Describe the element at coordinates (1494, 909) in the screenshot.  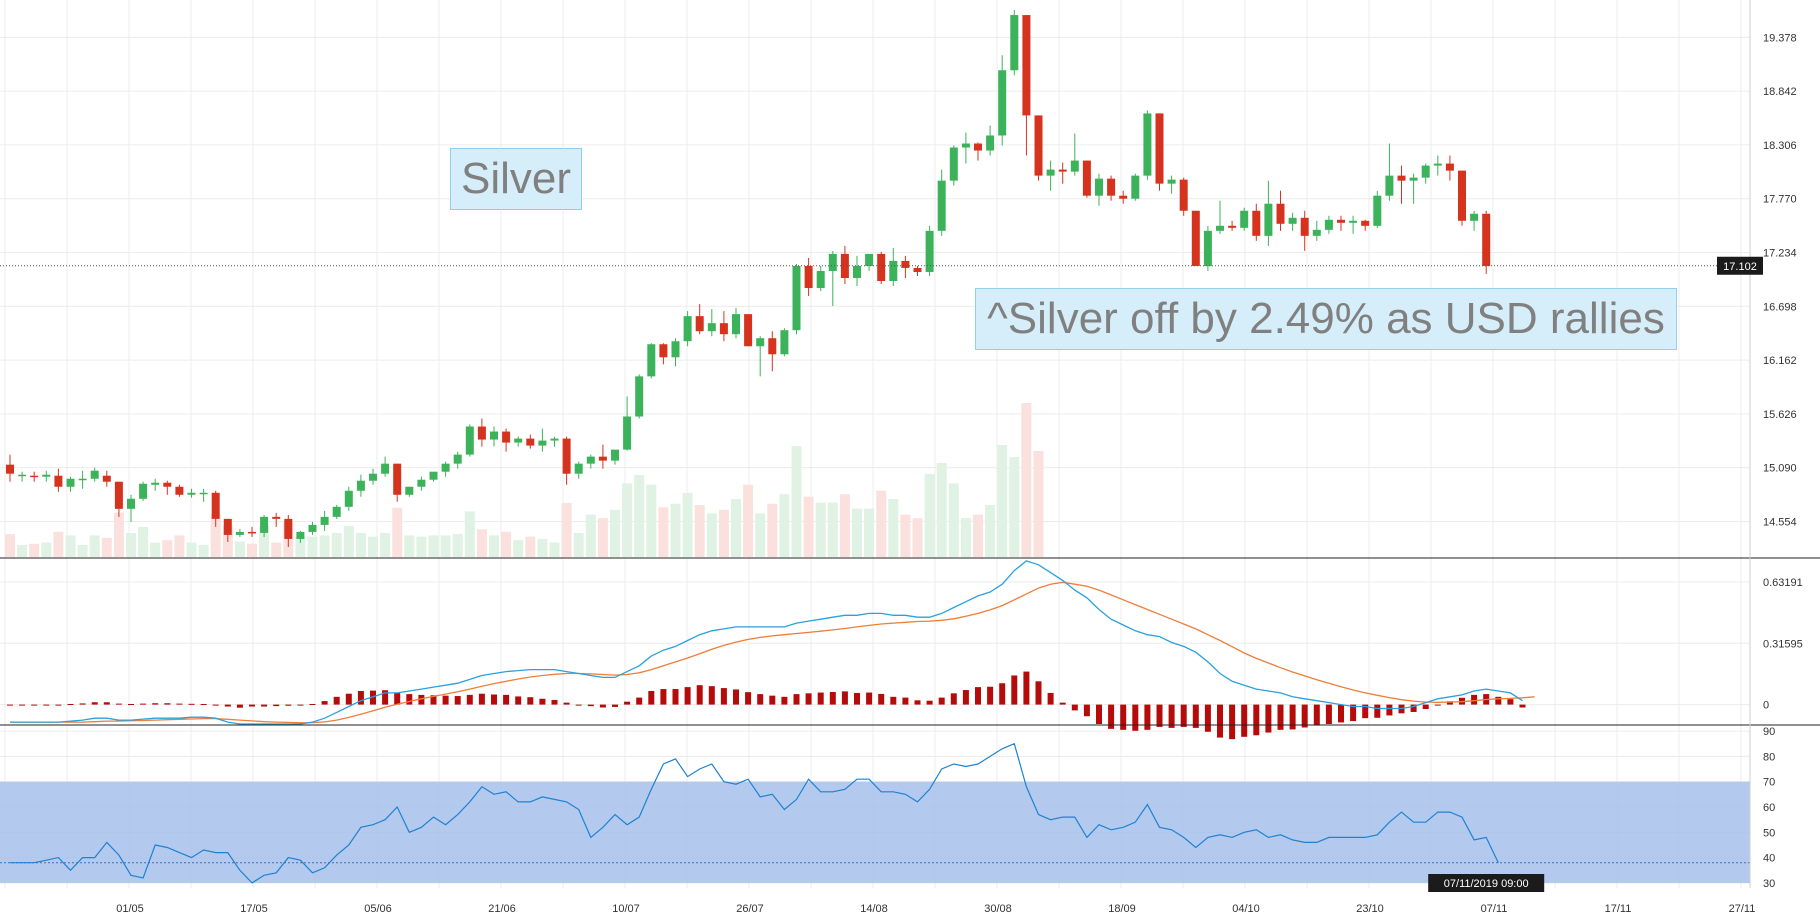
I see `x-tick-label: 07/11` at that location.